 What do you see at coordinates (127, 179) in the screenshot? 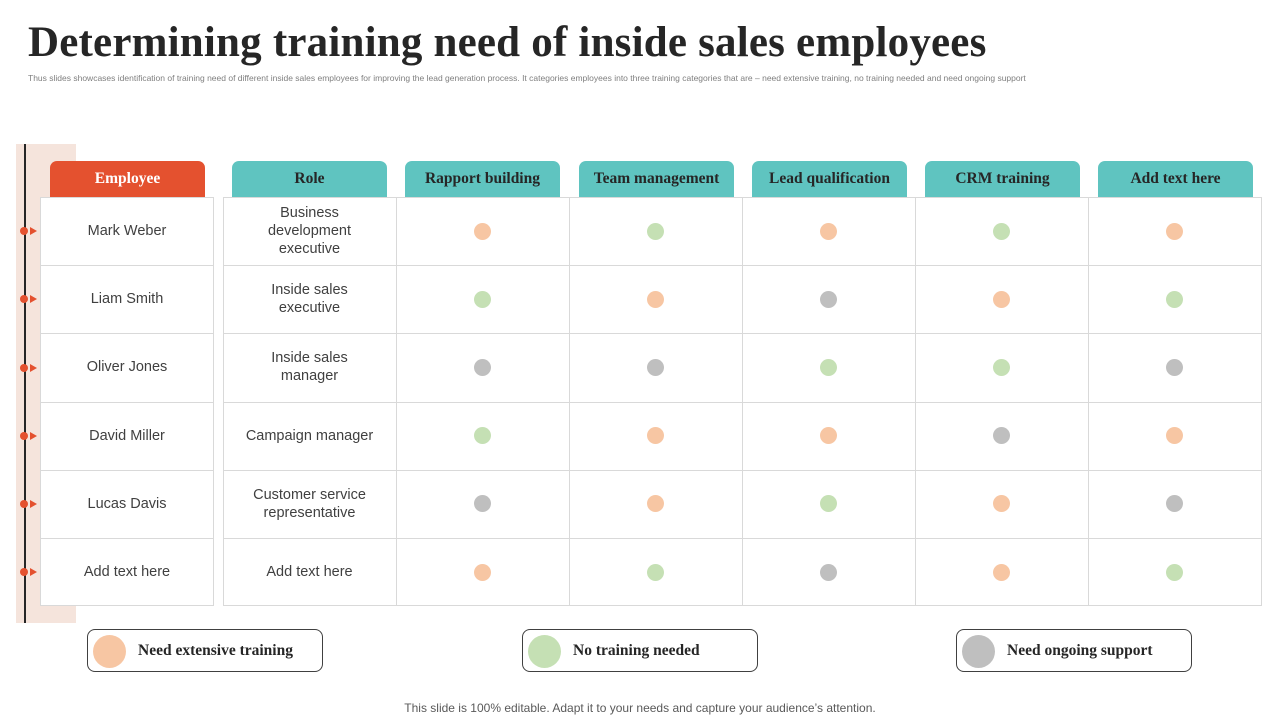
I see `header-employee: Employee` at bounding box center [127, 179].